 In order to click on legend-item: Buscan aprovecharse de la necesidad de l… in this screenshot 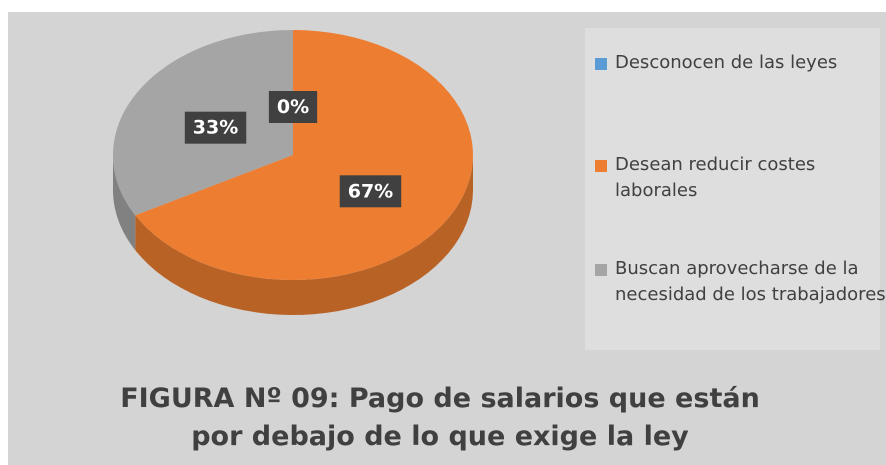, I will do `click(740, 282)`.